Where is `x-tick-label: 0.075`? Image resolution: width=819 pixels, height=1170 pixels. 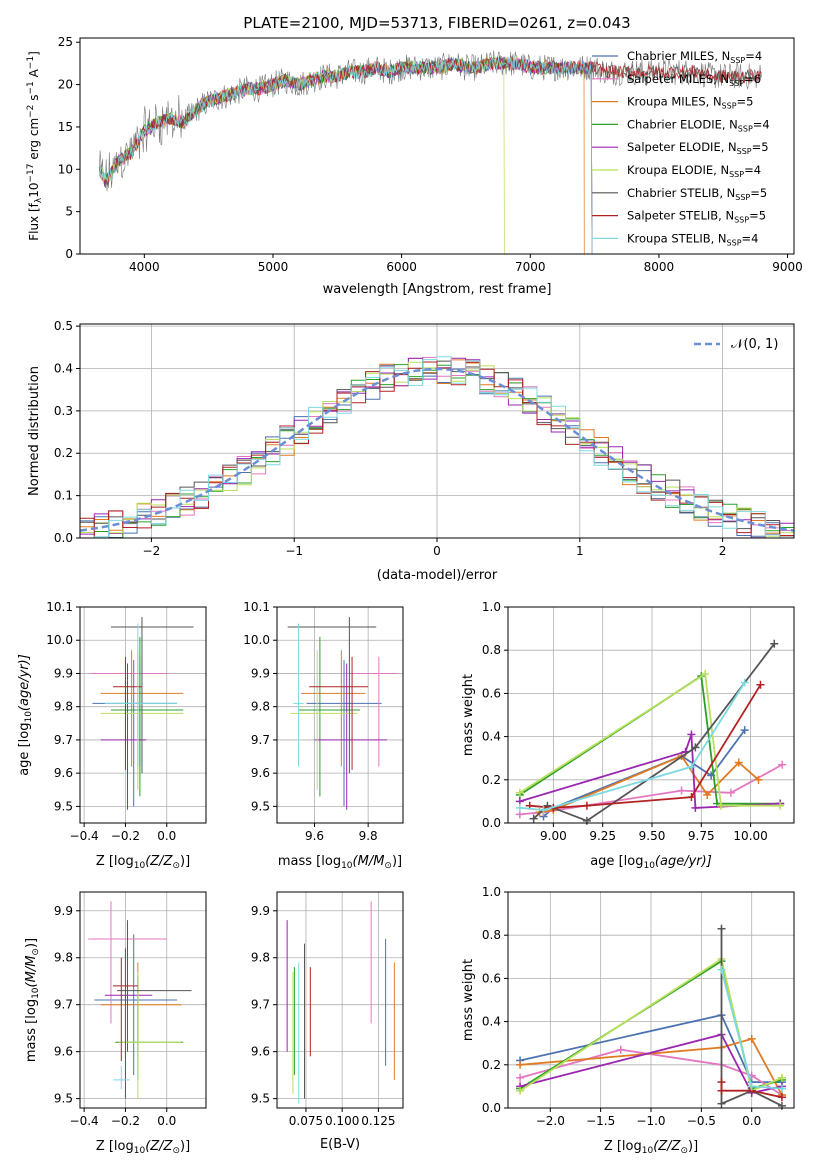 x-tick-label: 0.075 is located at coordinates (306, 1121).